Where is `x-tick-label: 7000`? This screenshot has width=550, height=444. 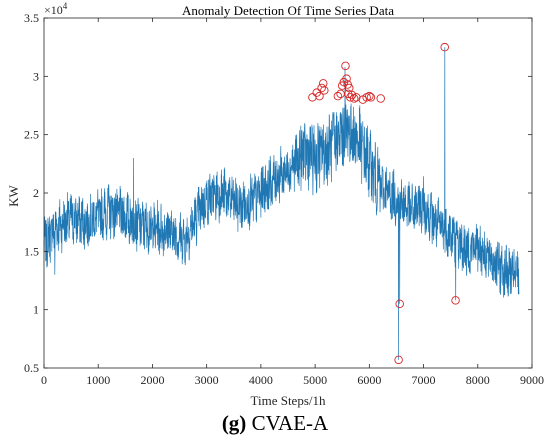
x-tick-label: 7000 is located at coordinates (424, 380).